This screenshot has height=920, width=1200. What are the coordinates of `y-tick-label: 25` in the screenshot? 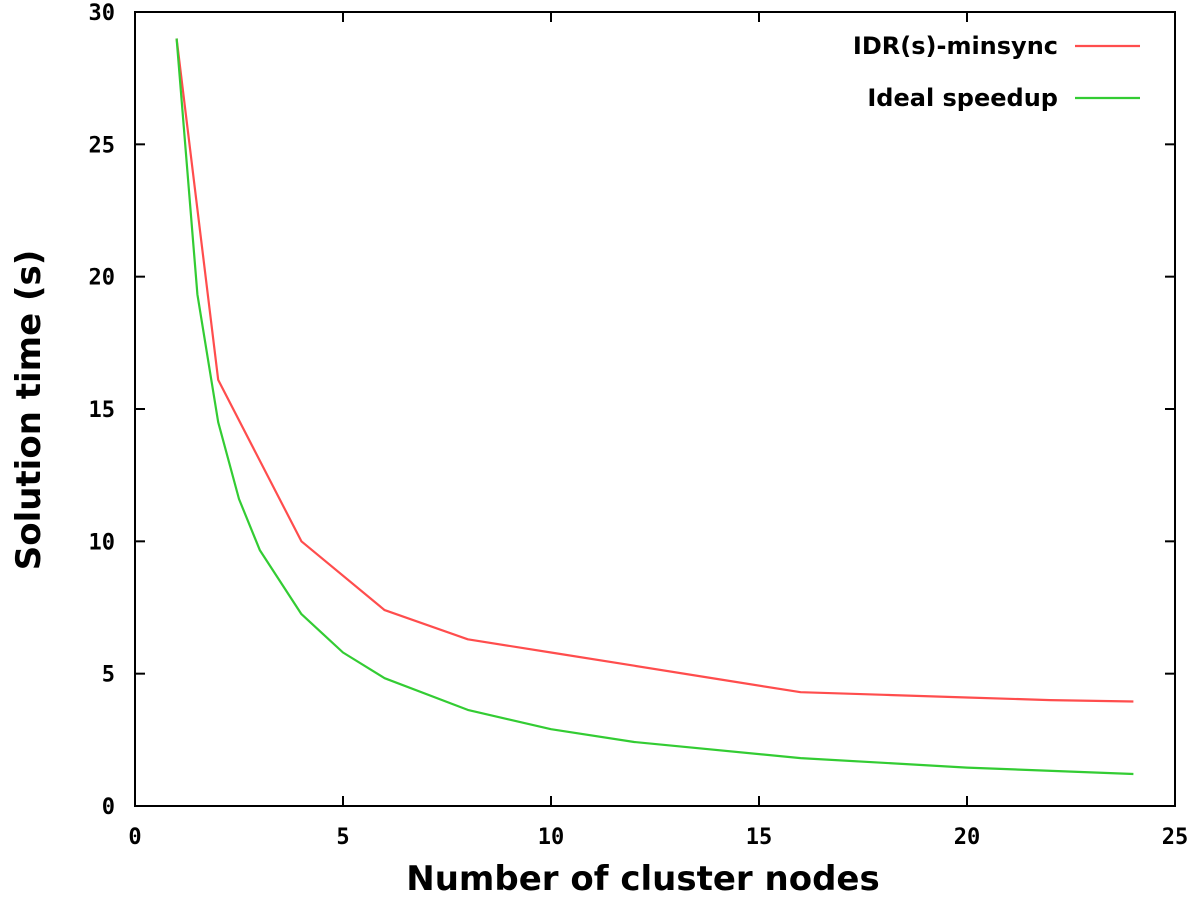 It's located at (102, 145).